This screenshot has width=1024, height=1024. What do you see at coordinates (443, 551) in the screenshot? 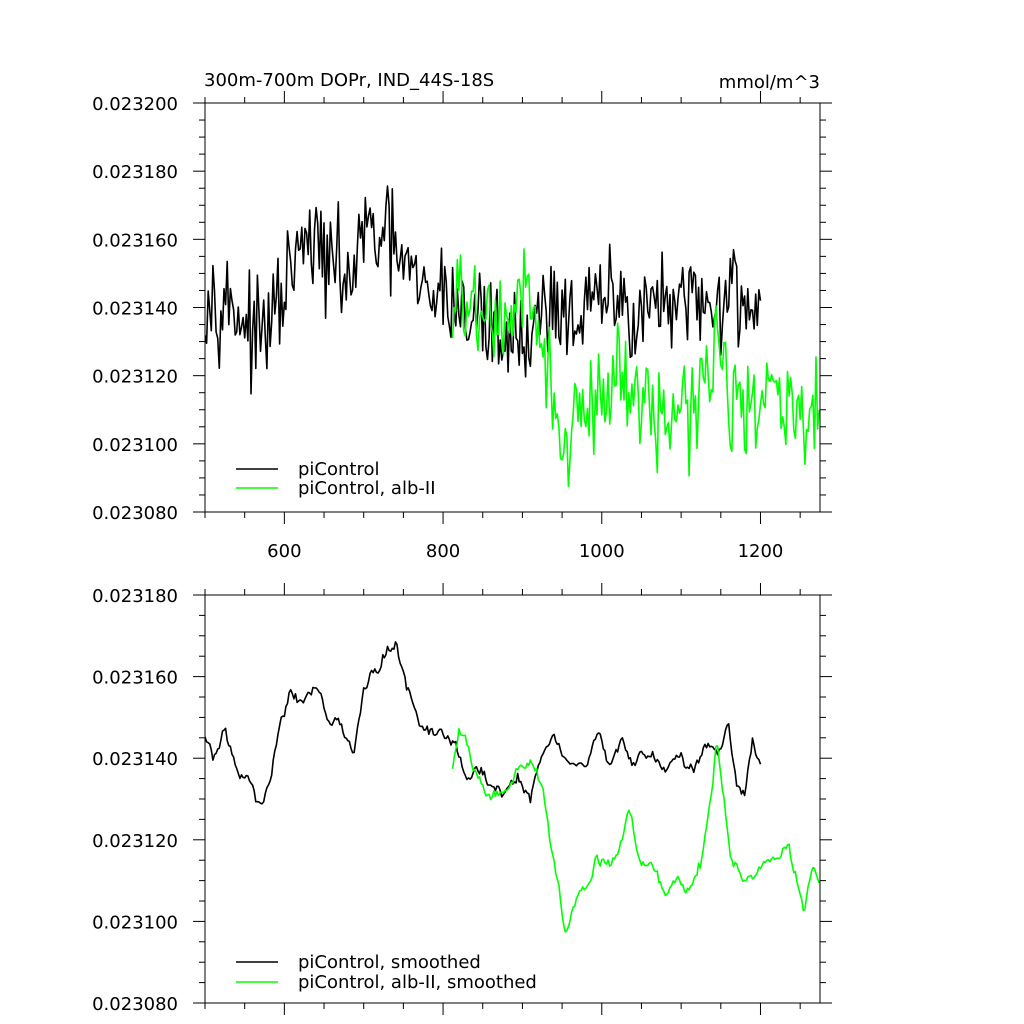
I see `x-tick-label: 800` at bounding box center [443, 551].